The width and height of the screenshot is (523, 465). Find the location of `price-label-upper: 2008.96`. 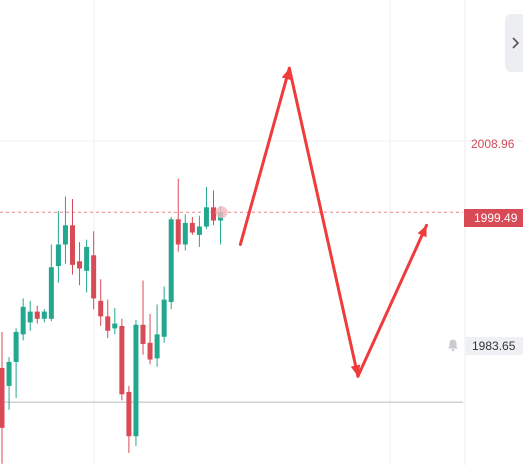

price-label-upper: 2008.96 is located at coordinates (493, 144).